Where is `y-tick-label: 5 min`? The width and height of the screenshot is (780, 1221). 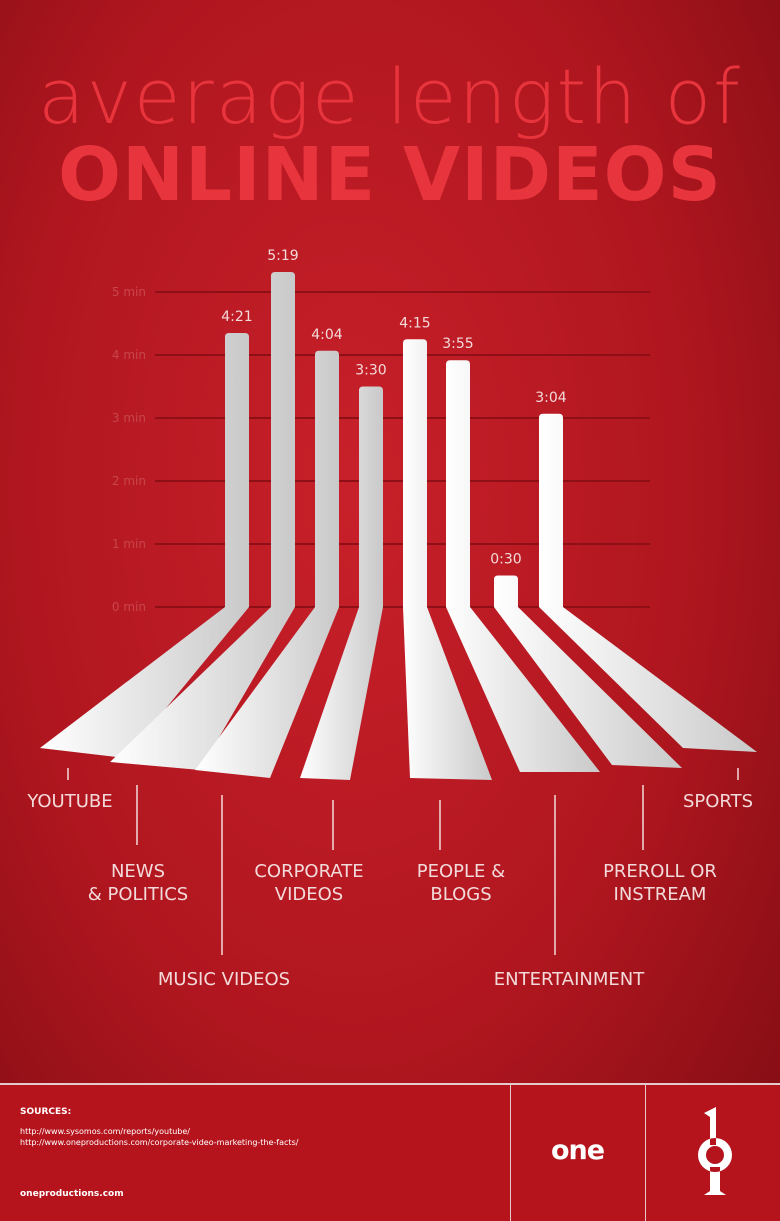
y-tick-label: 5 min is located at coordinates (129, 292).